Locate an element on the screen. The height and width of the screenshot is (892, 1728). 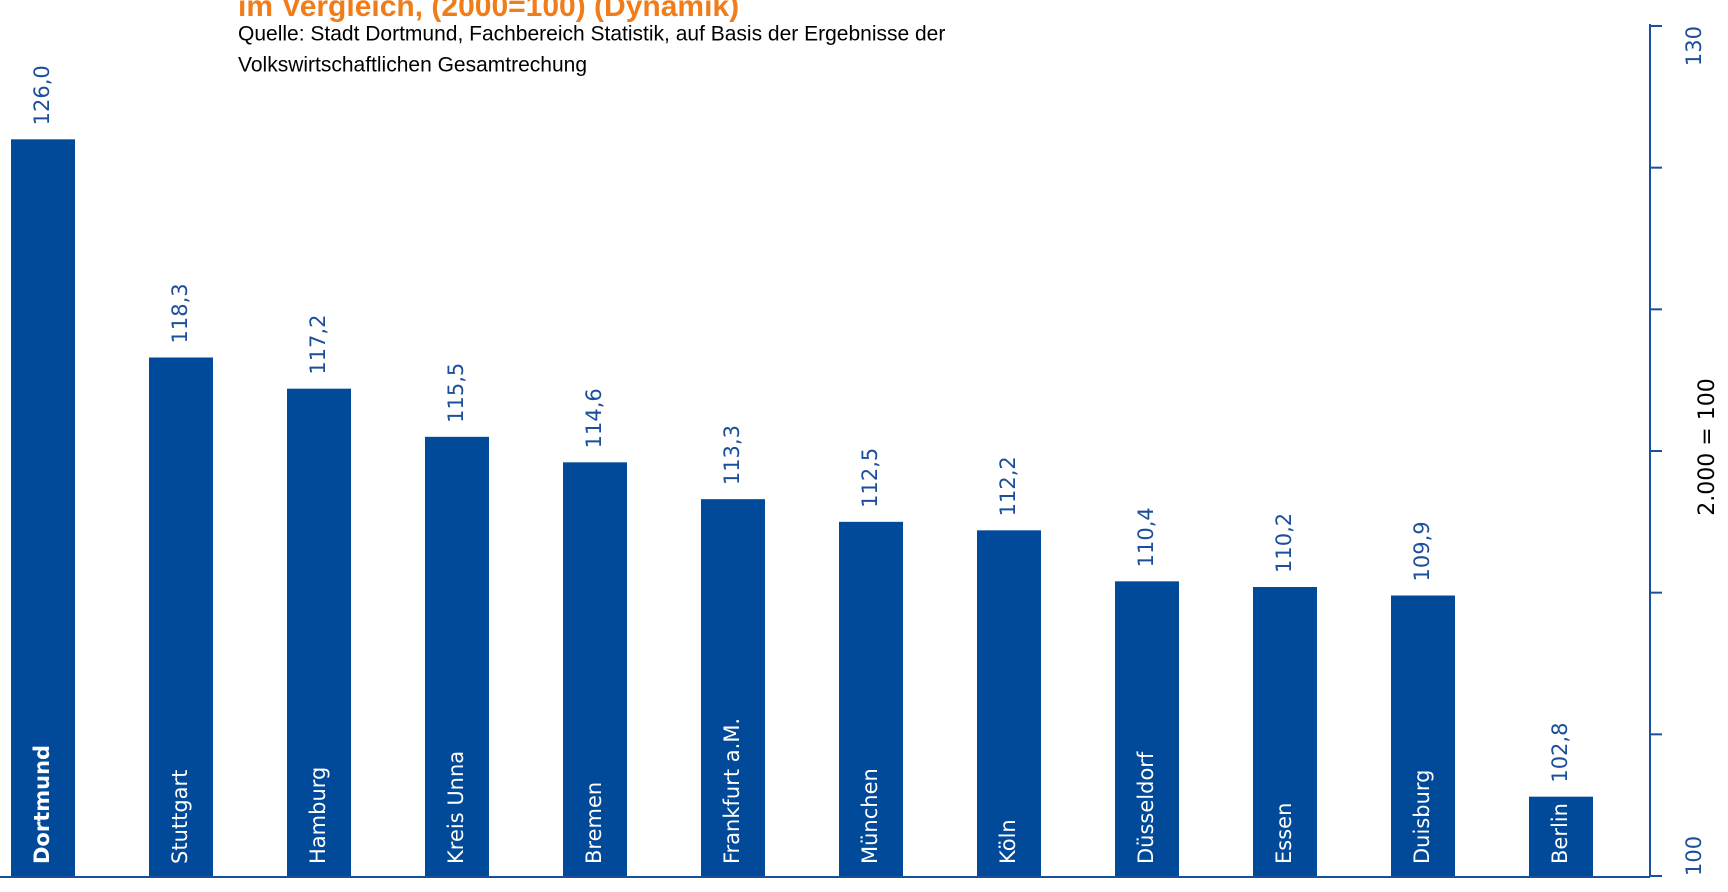
x-tick-label: Essen is located at coordinates (1284, 833).